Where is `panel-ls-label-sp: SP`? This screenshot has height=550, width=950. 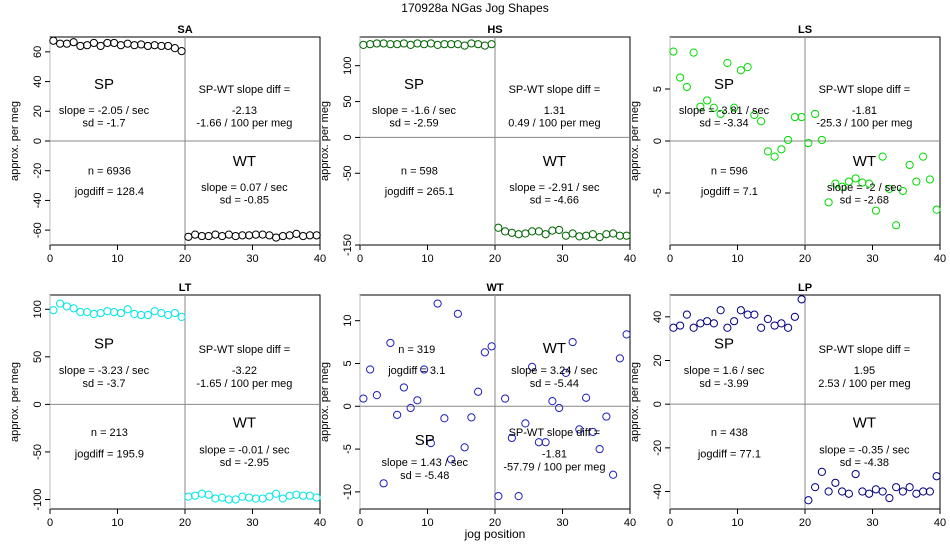
panel-ls-label-sp: SP is located at coordinates (724, 84).